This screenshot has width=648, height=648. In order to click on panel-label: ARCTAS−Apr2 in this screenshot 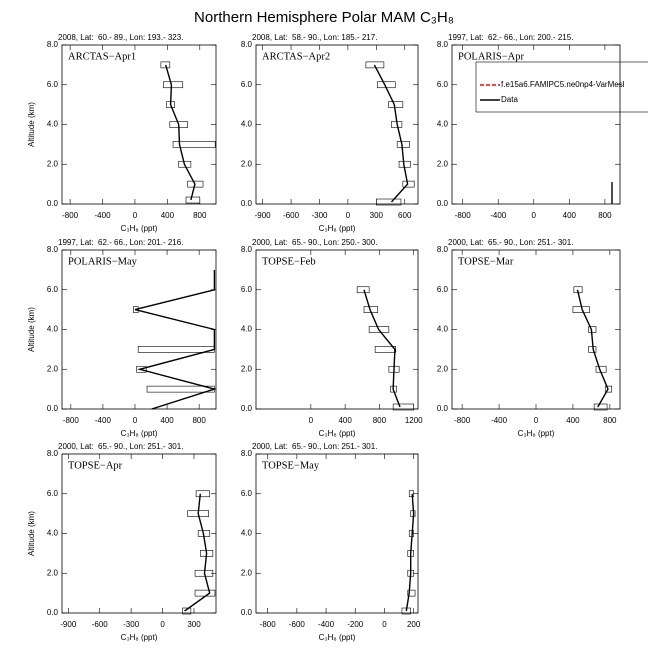, I will do `click(296, 56)`.